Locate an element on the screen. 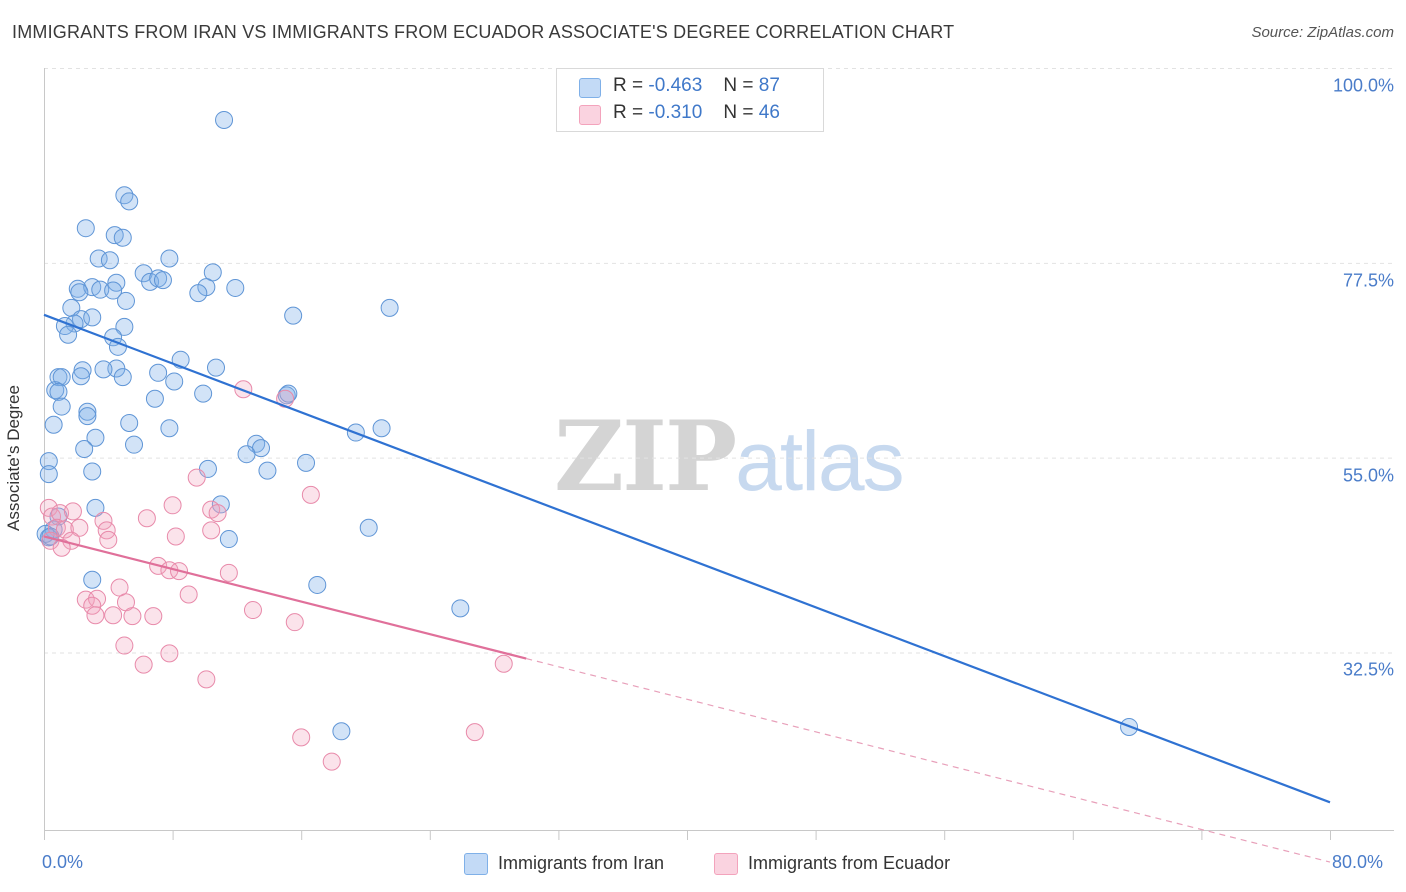 The height and width of the screenshot is (892, 1406). legend-swatch-iran is located at coordinates (476, 864).